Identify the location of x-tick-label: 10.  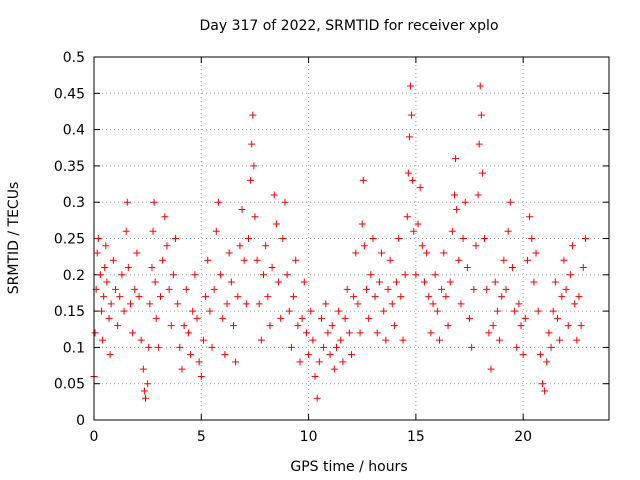
(309, 437).